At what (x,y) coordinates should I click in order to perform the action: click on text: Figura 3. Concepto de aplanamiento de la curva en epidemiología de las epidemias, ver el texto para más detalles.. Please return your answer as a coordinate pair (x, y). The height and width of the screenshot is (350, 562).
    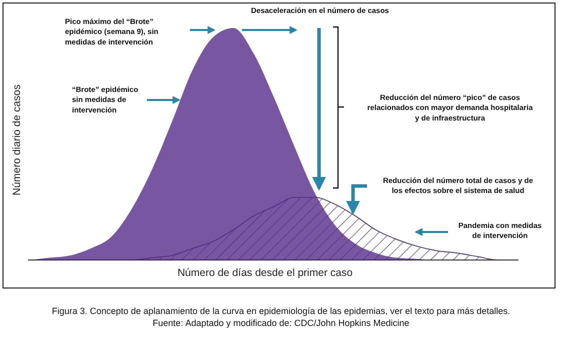
    Looking at the image, I should click on (281, 311).